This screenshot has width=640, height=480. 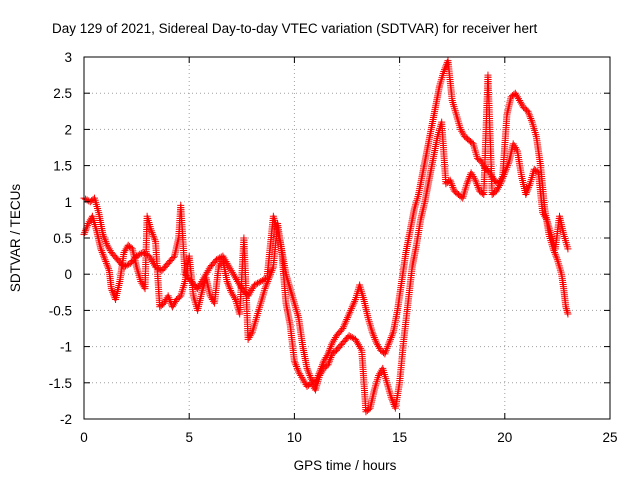 I want to click on y-tick-label: 1, so click(x=68, y=202).